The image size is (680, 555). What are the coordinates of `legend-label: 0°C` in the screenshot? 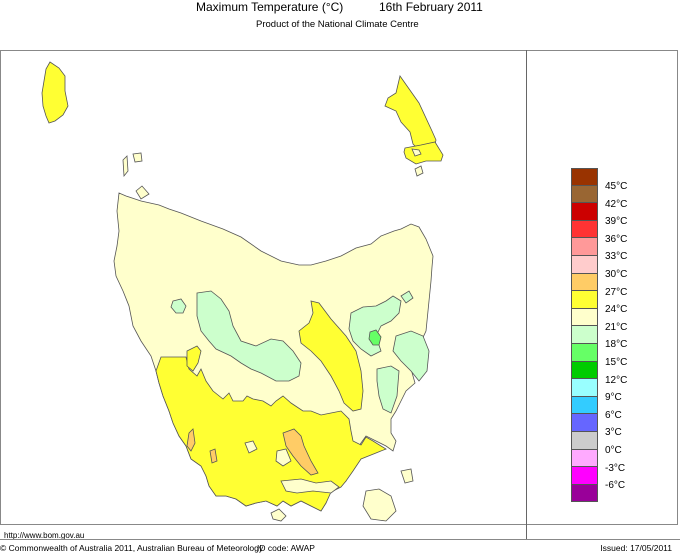 It's located at (613, 450).